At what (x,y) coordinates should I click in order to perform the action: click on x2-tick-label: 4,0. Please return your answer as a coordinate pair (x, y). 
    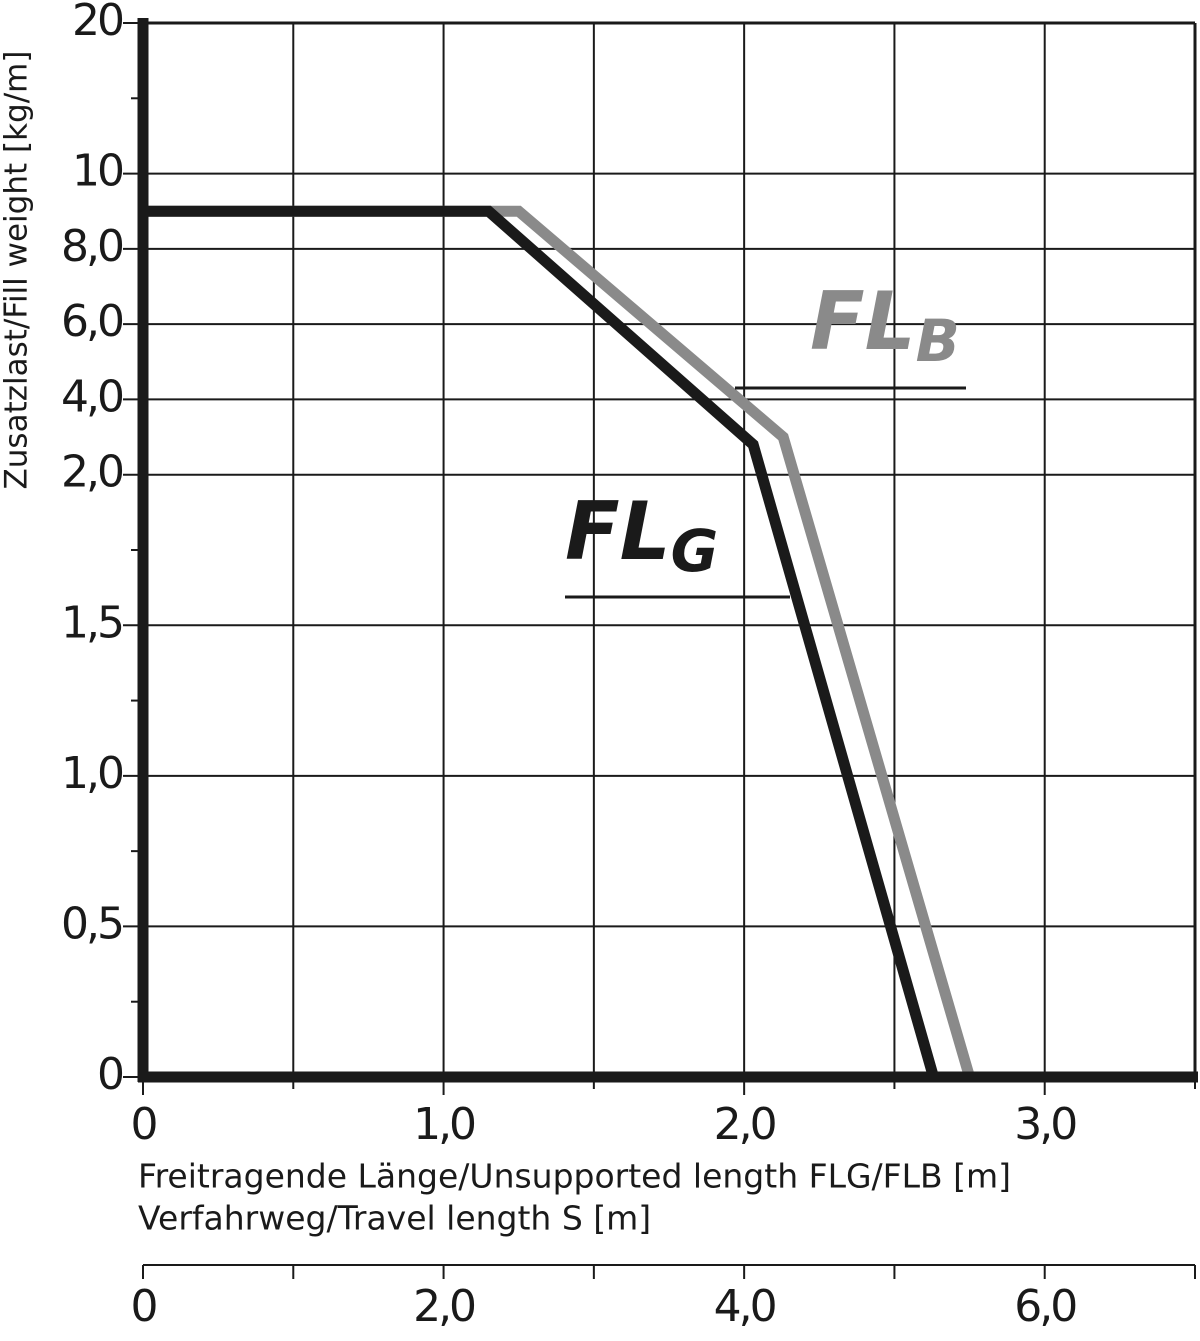
    Looking at the image, I should click on (745, 1306).